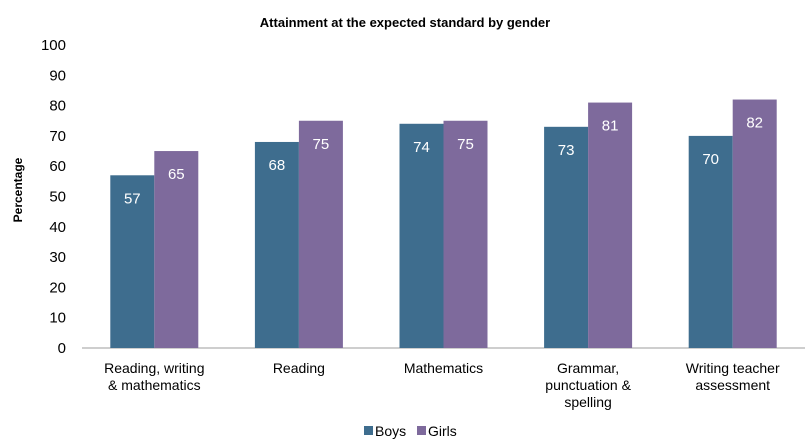  I want to click on y-tick-label: 10, so click(57, 318).